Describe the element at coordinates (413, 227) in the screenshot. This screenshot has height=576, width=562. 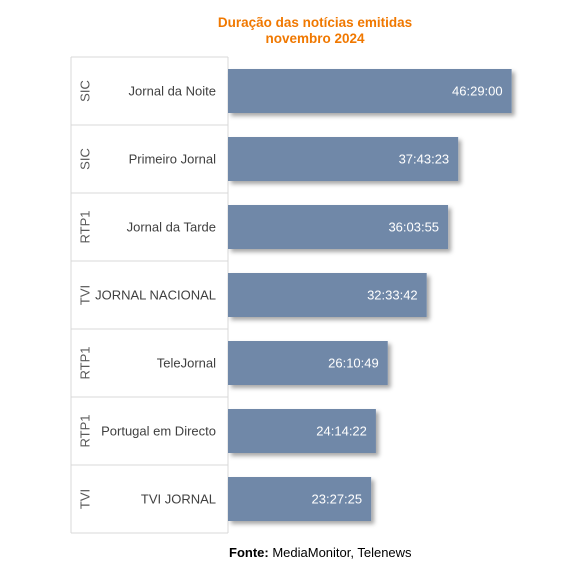
I see `data-label: 36:03:55` at that location.